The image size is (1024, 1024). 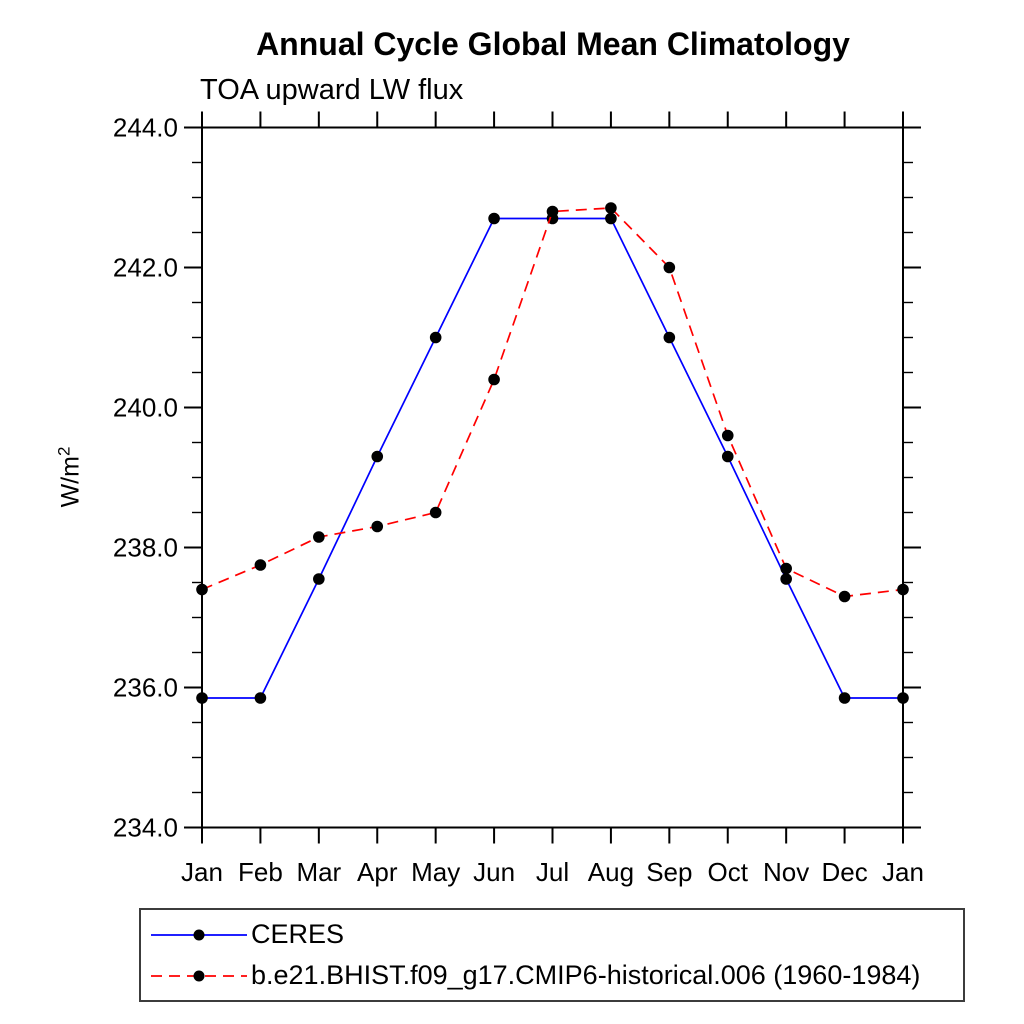 What do you see at coordinates (145, 548) in the screenshot?
I see `y-tick-label: 238.0` at bounding box center [145, 548].